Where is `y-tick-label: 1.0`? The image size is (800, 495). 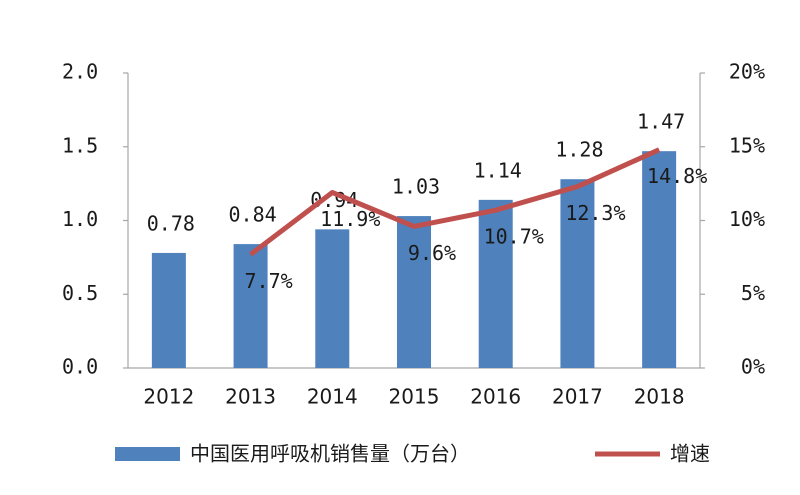 y-tick-label: 1.0 is located at coordinates (80, 219).